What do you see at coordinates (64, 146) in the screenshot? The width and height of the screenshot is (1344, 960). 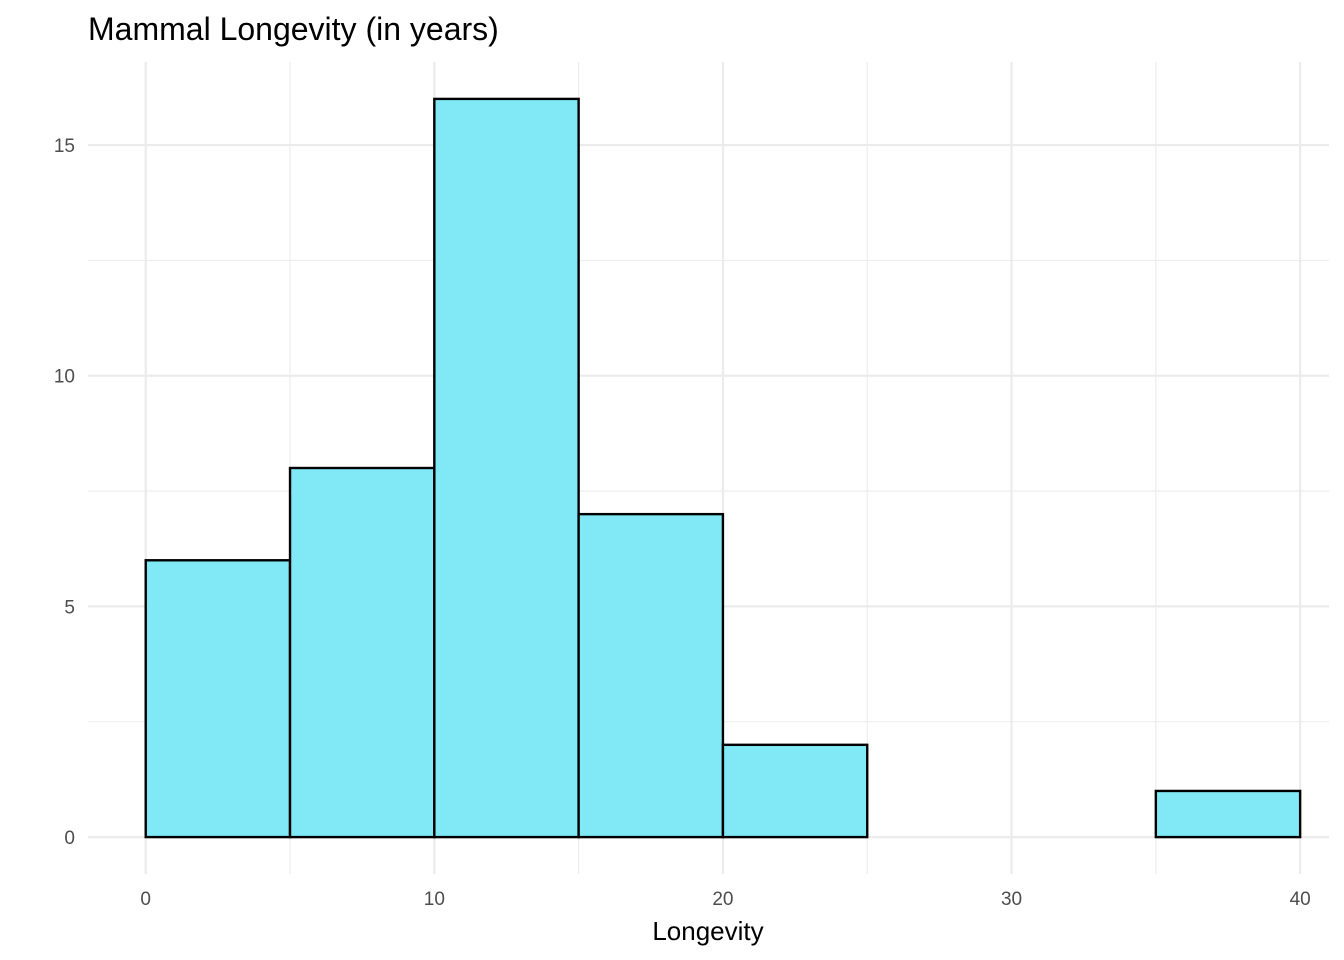 I see `y-tick-label: 15` at bounding box center [64, 146].